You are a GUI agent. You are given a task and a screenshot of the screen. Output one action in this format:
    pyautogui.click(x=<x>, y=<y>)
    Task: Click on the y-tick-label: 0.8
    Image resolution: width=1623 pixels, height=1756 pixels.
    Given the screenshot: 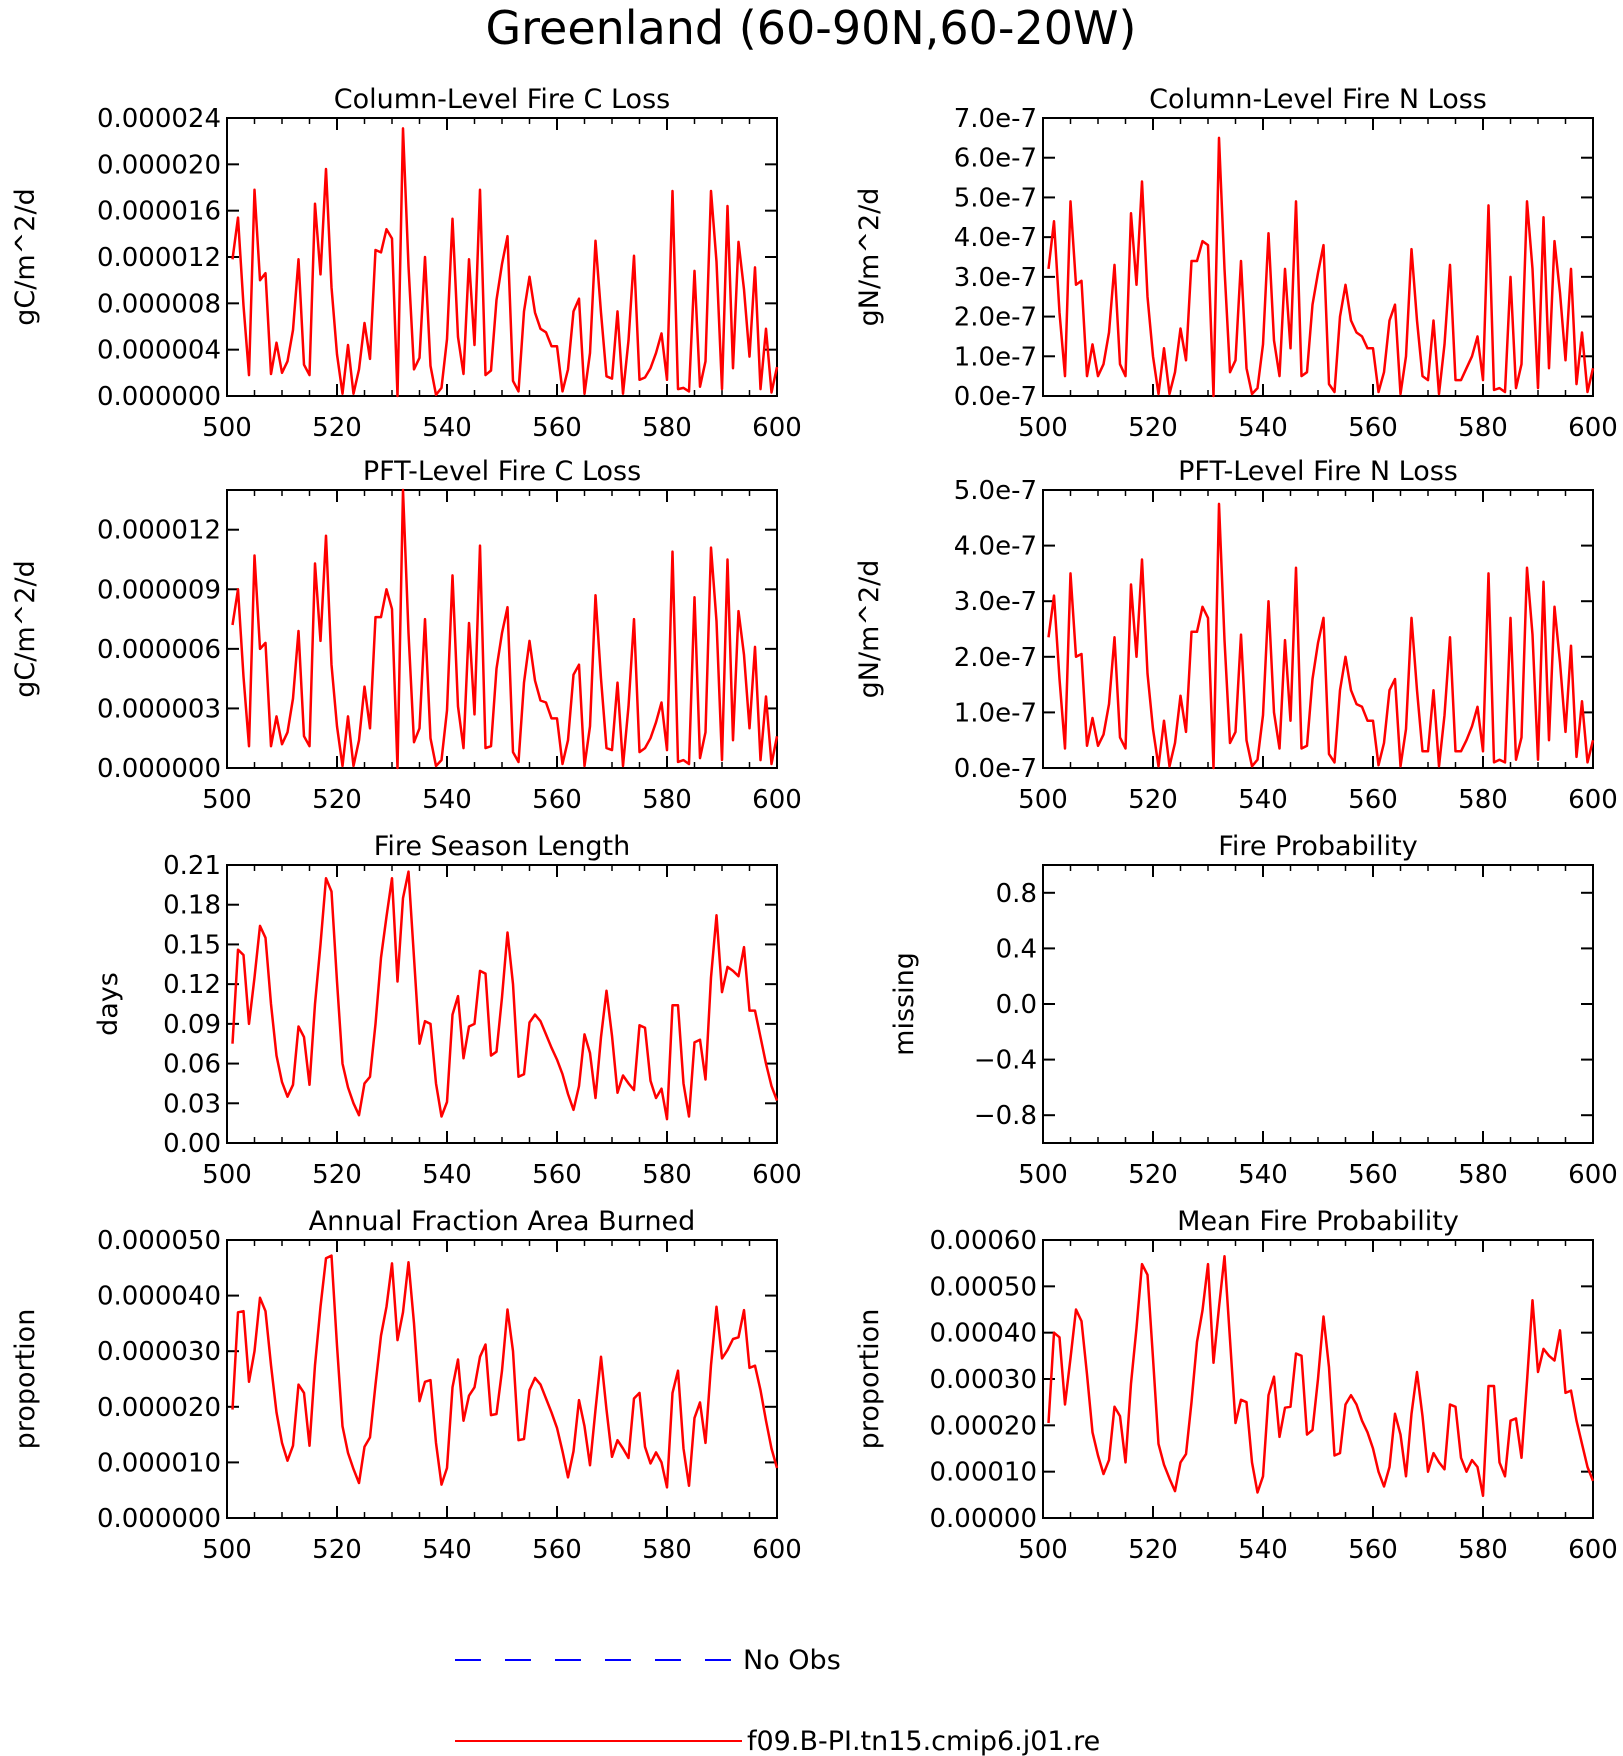 What is the action you would take?
    pyautogui.click(x=1016, y=894)
    